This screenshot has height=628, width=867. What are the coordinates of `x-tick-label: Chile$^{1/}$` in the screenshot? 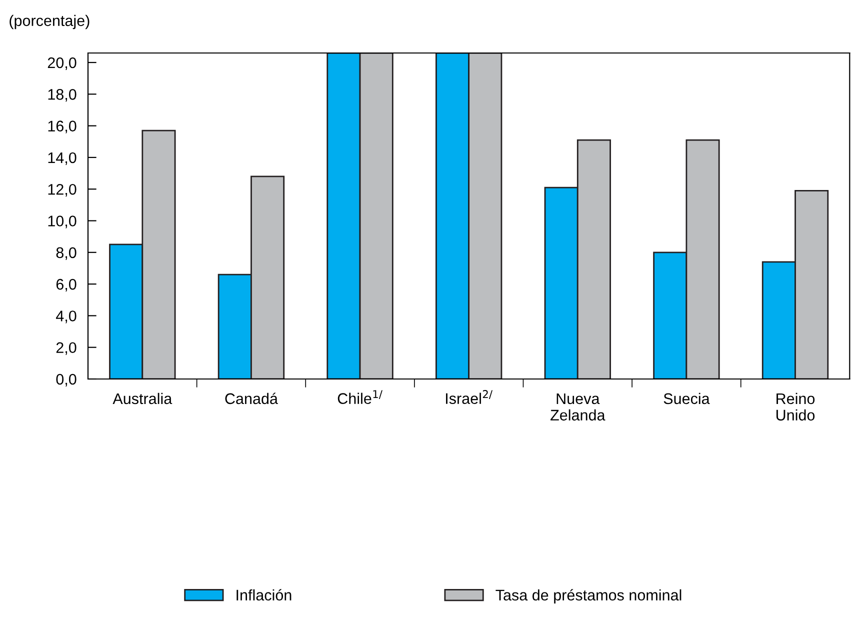 It's located at (360, 397).